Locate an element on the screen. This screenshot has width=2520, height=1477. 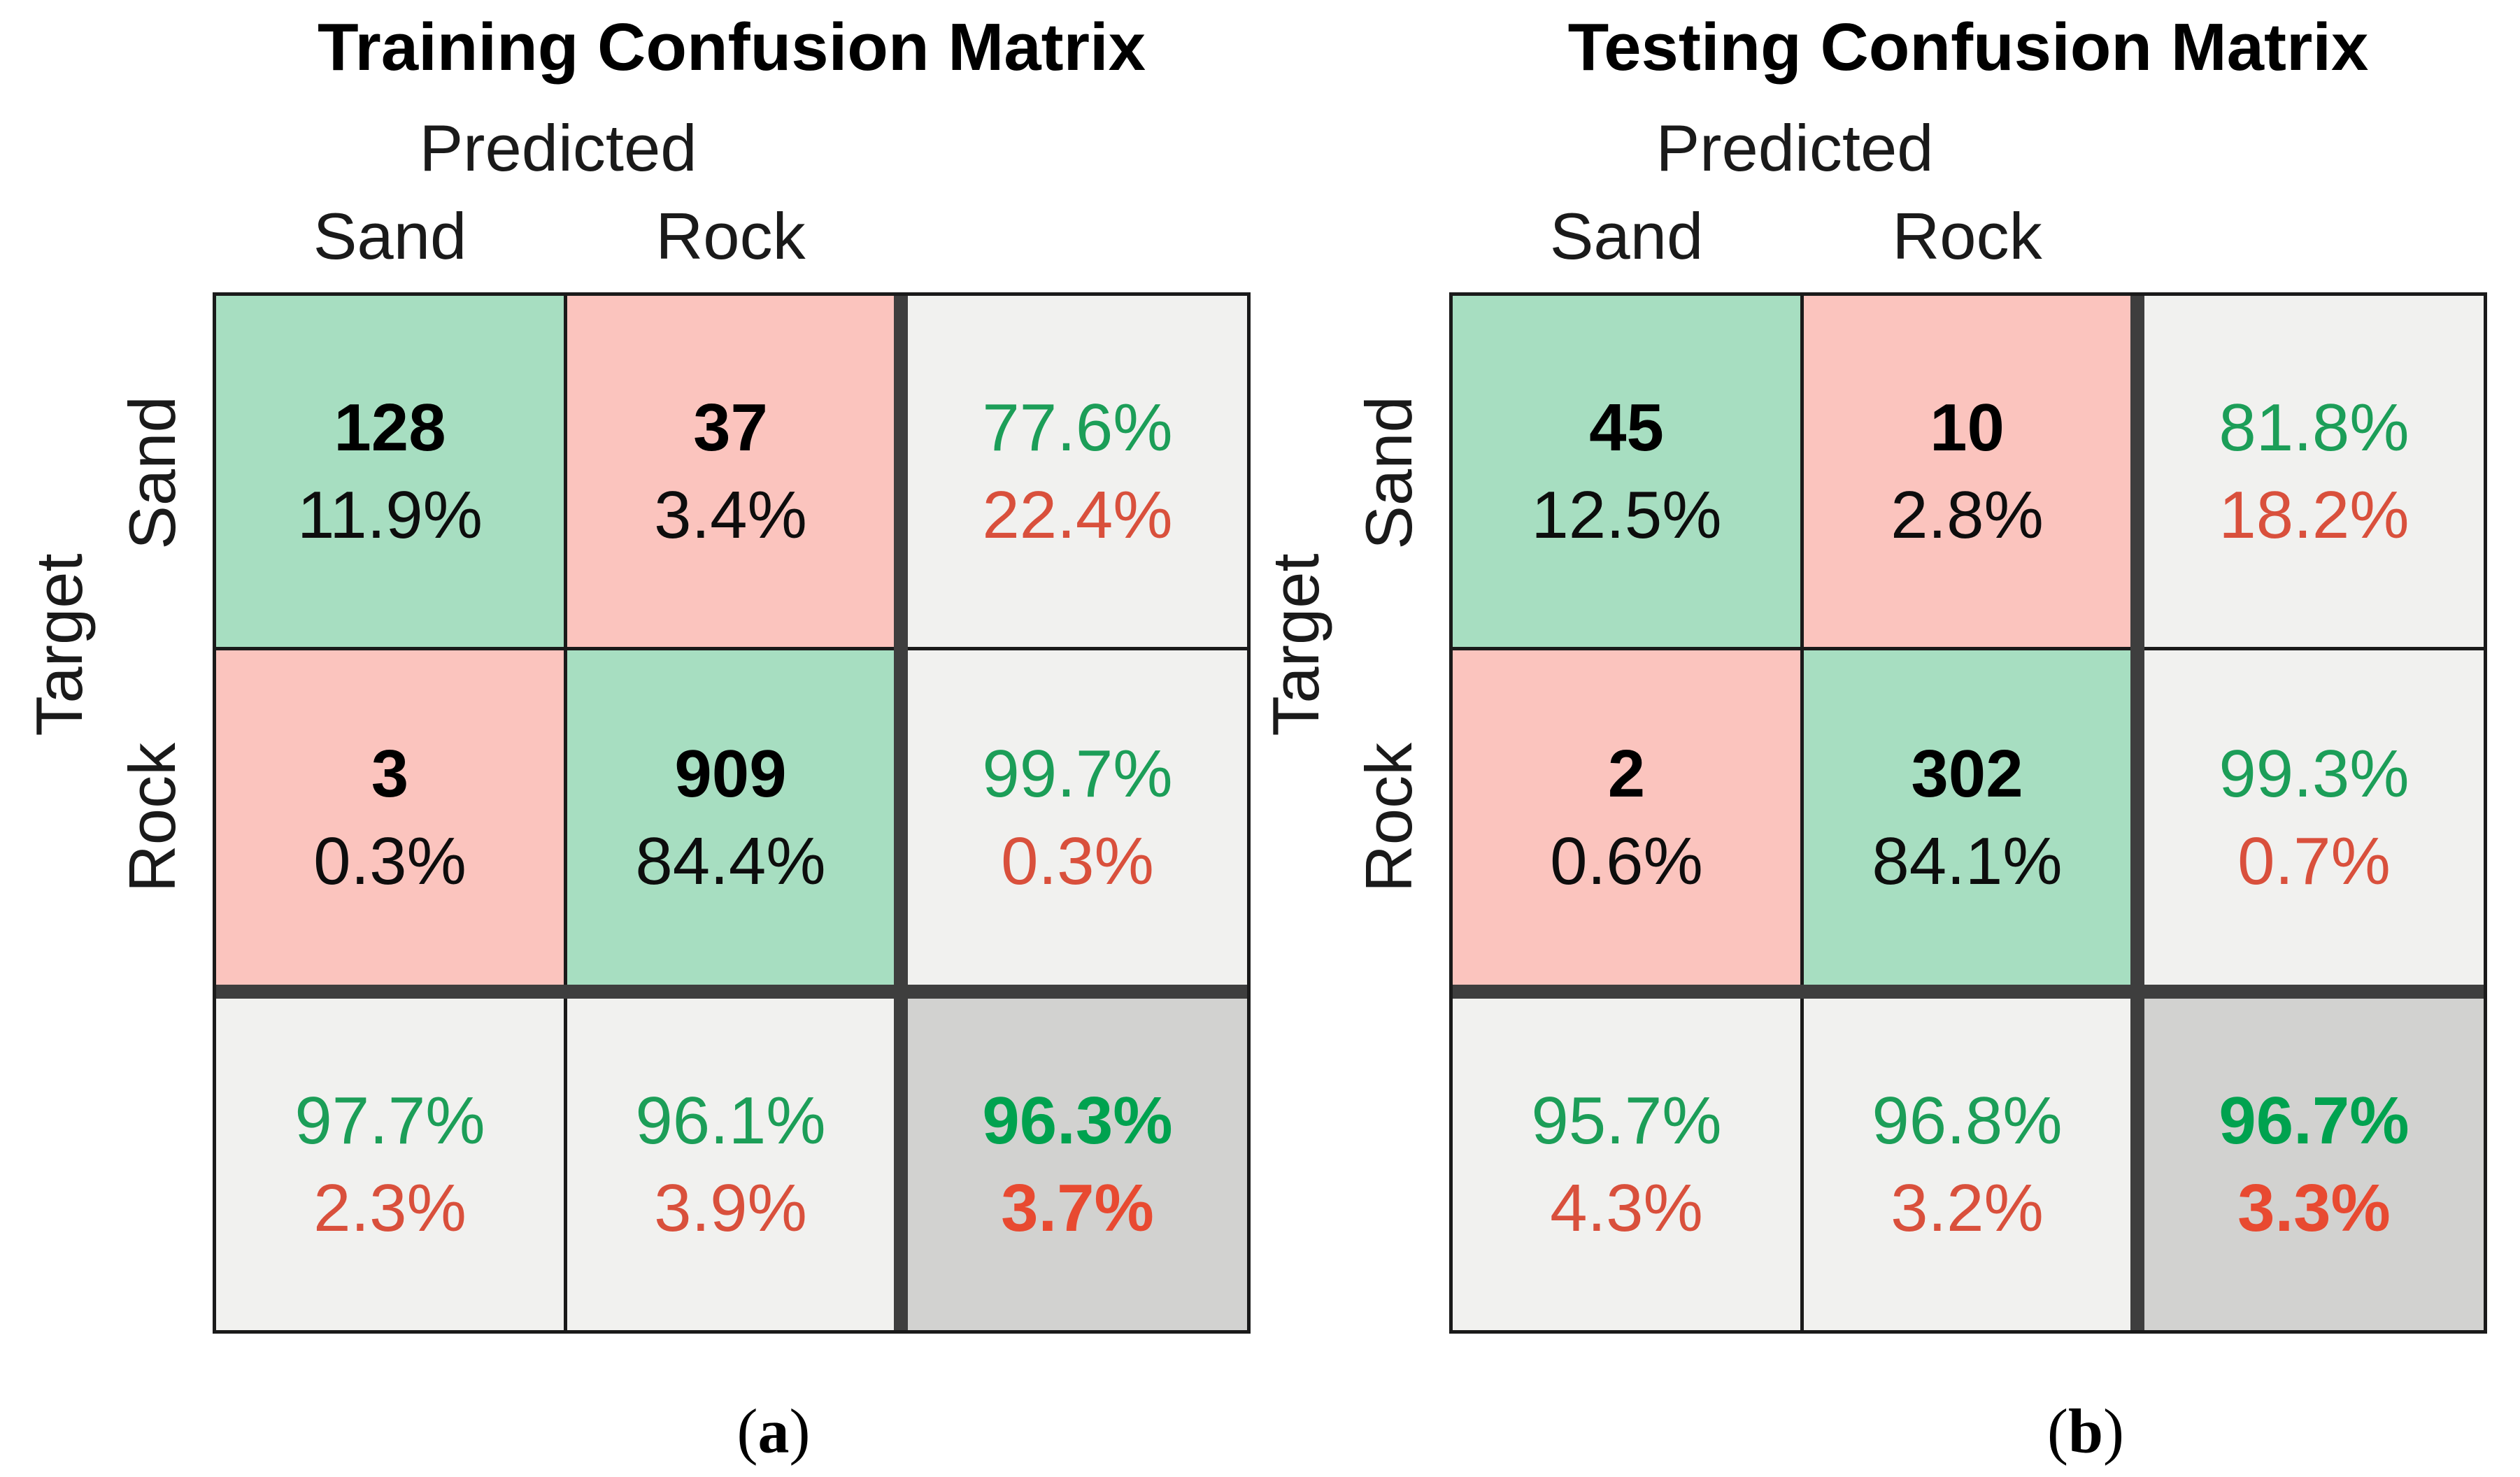
error-percent: 2.3% is located at coordinates (390, 1209).